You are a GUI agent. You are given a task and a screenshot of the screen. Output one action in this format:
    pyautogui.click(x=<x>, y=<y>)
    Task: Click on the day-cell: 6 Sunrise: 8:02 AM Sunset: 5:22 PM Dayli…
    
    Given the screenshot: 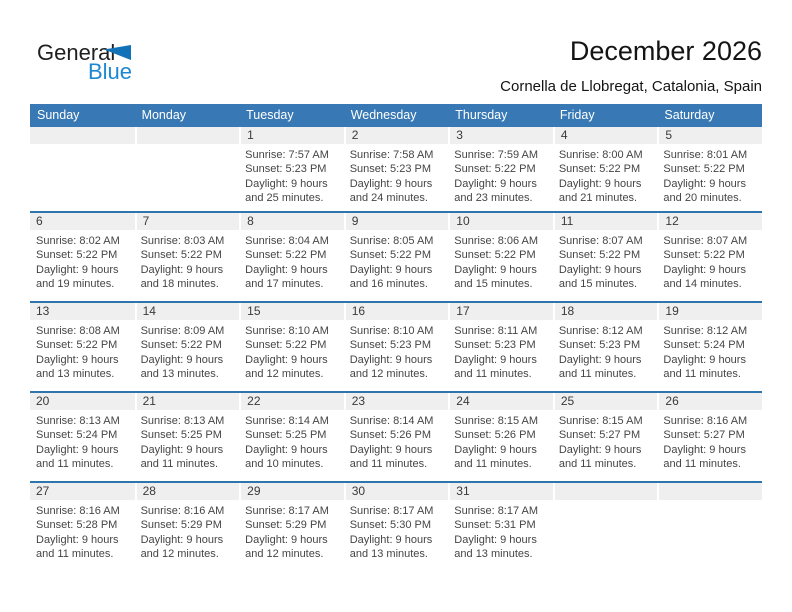 What is the action you would take?
    pyautogui.click(x=82, y=257)
    